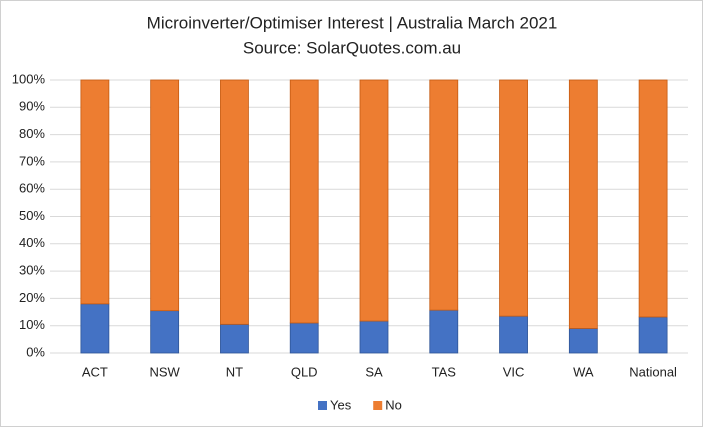 This screenshot has height=427, width=703. I want to click on x-tick-label: NT, so click(234, 371).